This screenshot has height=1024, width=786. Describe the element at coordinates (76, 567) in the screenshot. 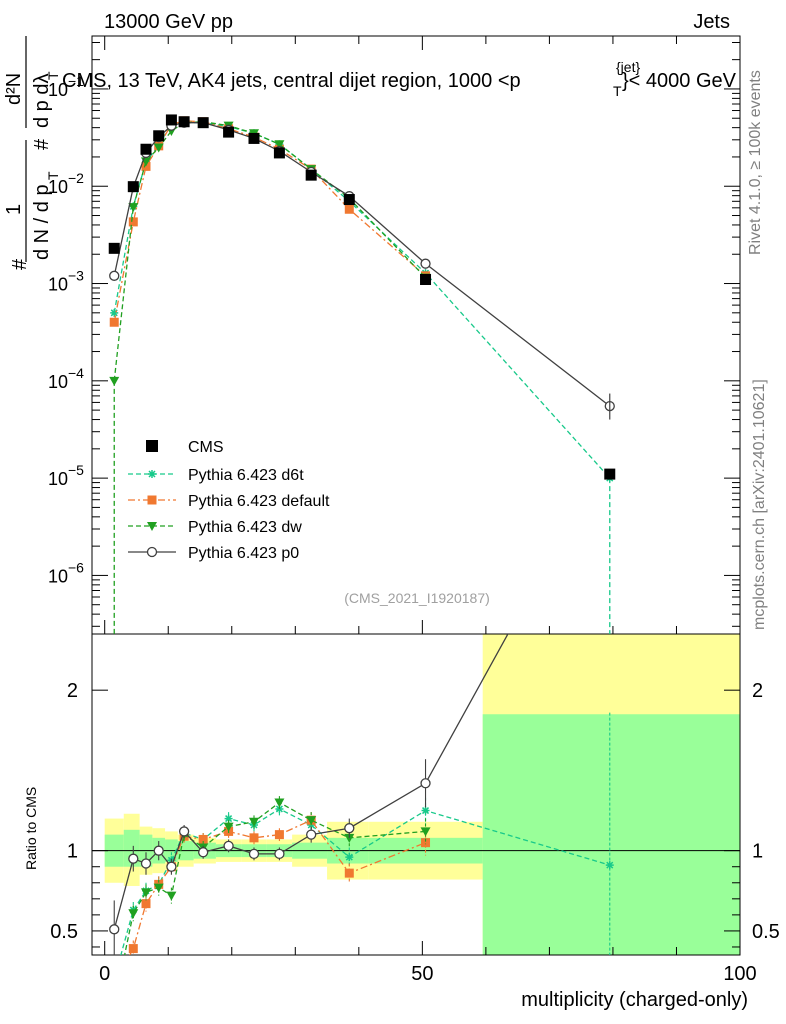

I see `y-tick-exponent-main: −6` at that location.